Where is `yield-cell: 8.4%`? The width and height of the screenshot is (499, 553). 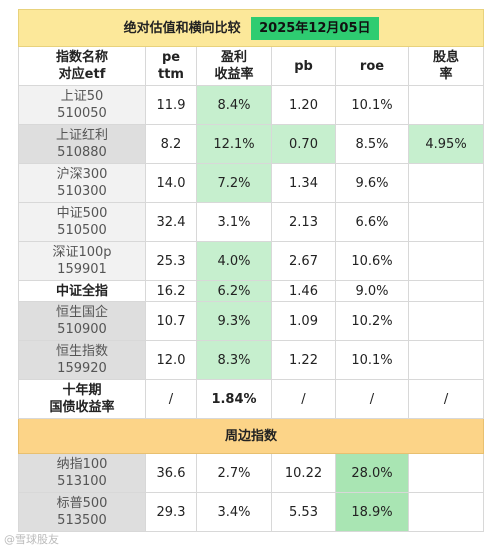 yield-cell: 8.4% is located at coordinates (234, 105).